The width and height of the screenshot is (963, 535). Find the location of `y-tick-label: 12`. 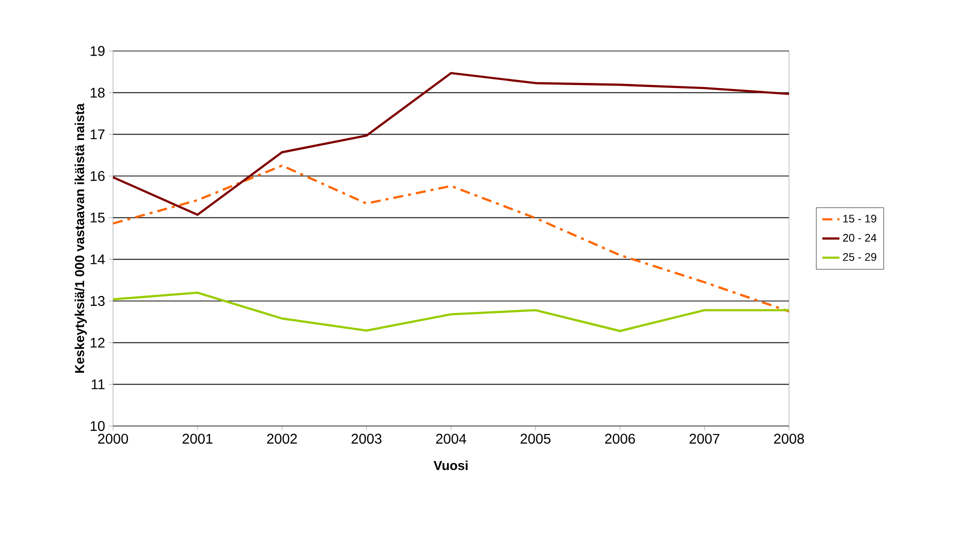

y-tick-label: 12 is located at coordinates (97, 343).